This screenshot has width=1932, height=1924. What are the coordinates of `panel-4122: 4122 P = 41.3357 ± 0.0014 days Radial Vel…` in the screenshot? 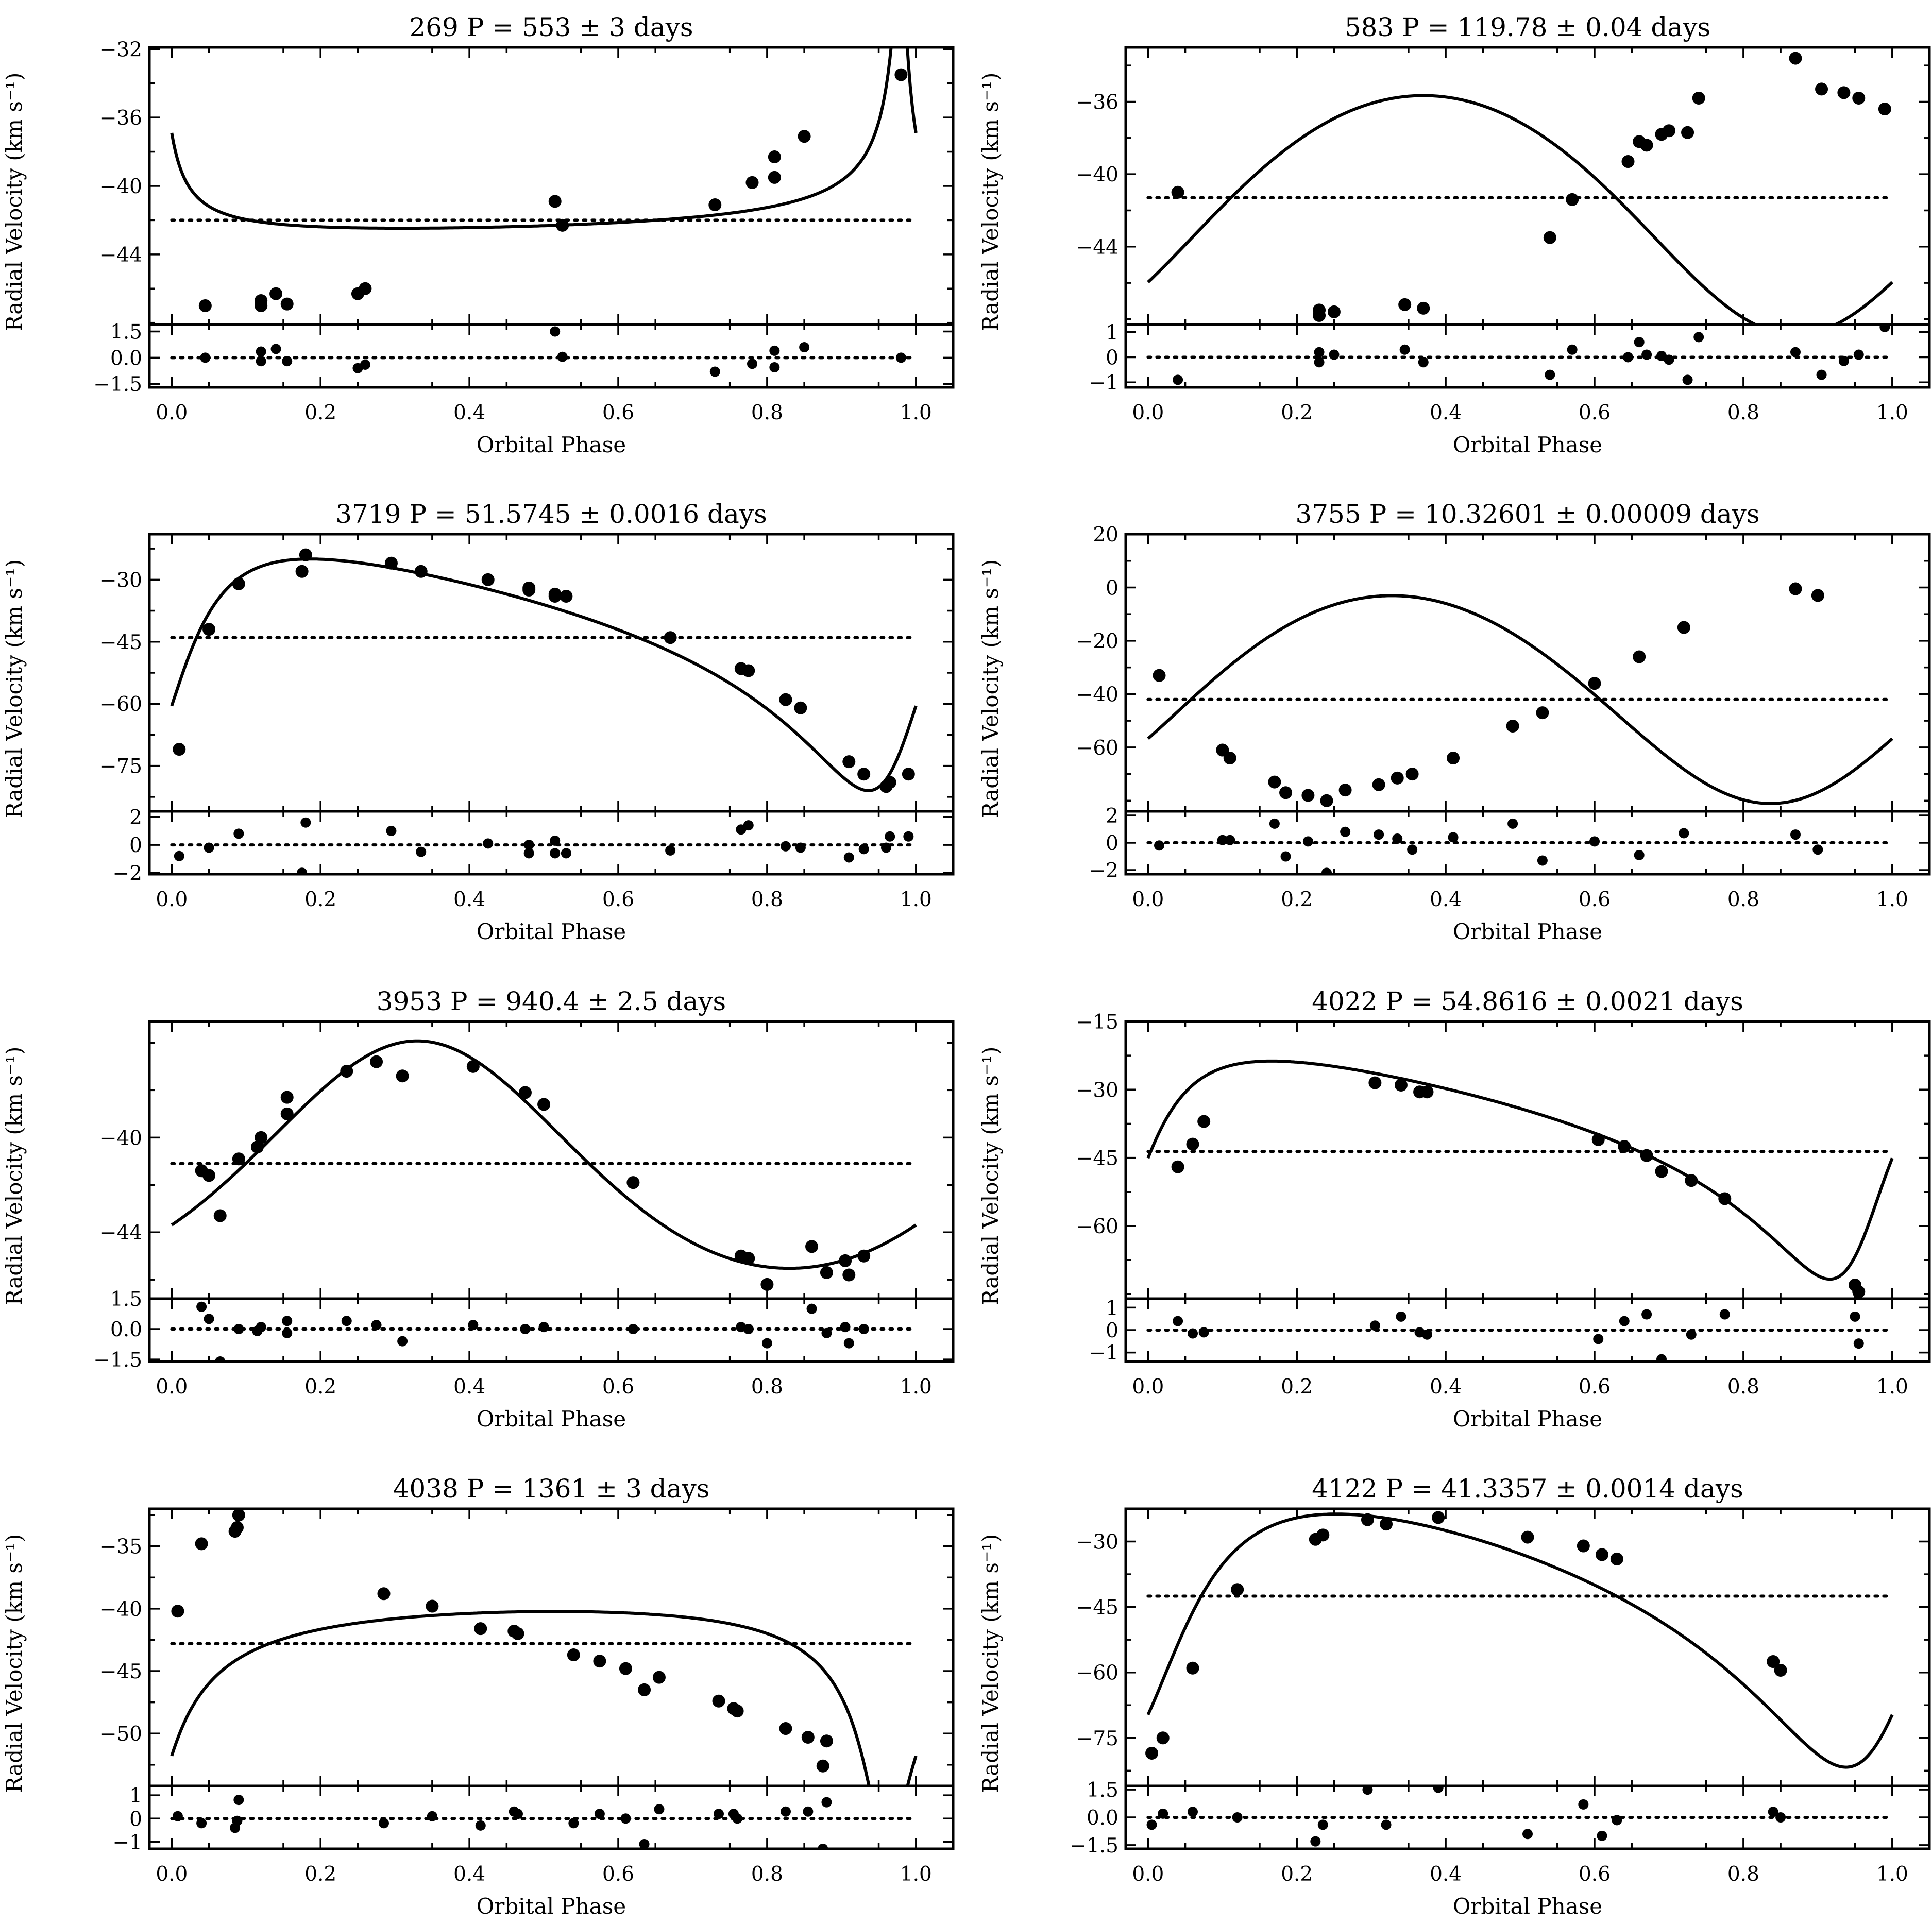 It's located at (1454, 1697).